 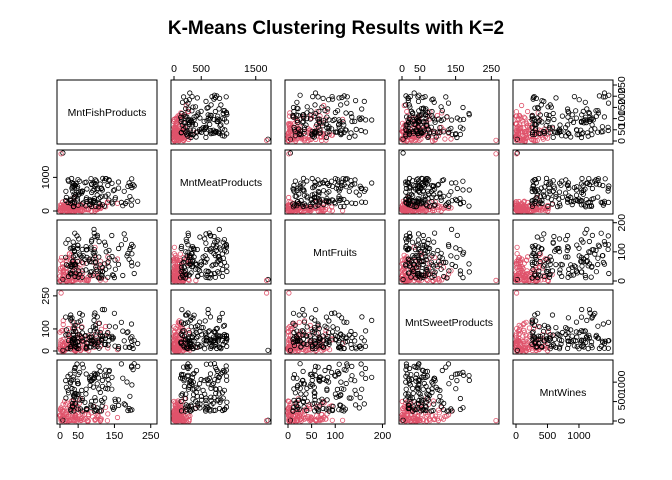 I want to click on tick-label: 50, so click(x=420, y=69).